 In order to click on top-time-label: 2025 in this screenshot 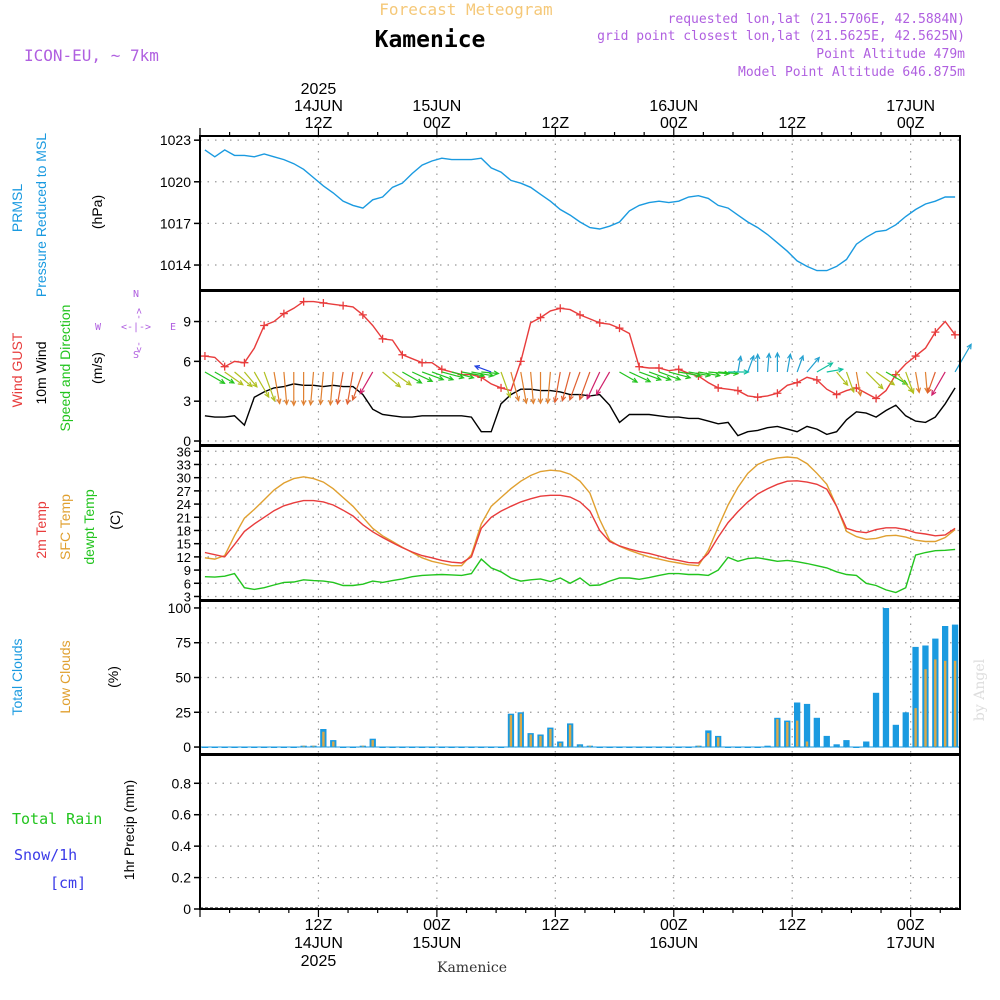, I will do `click(319, 89)`.